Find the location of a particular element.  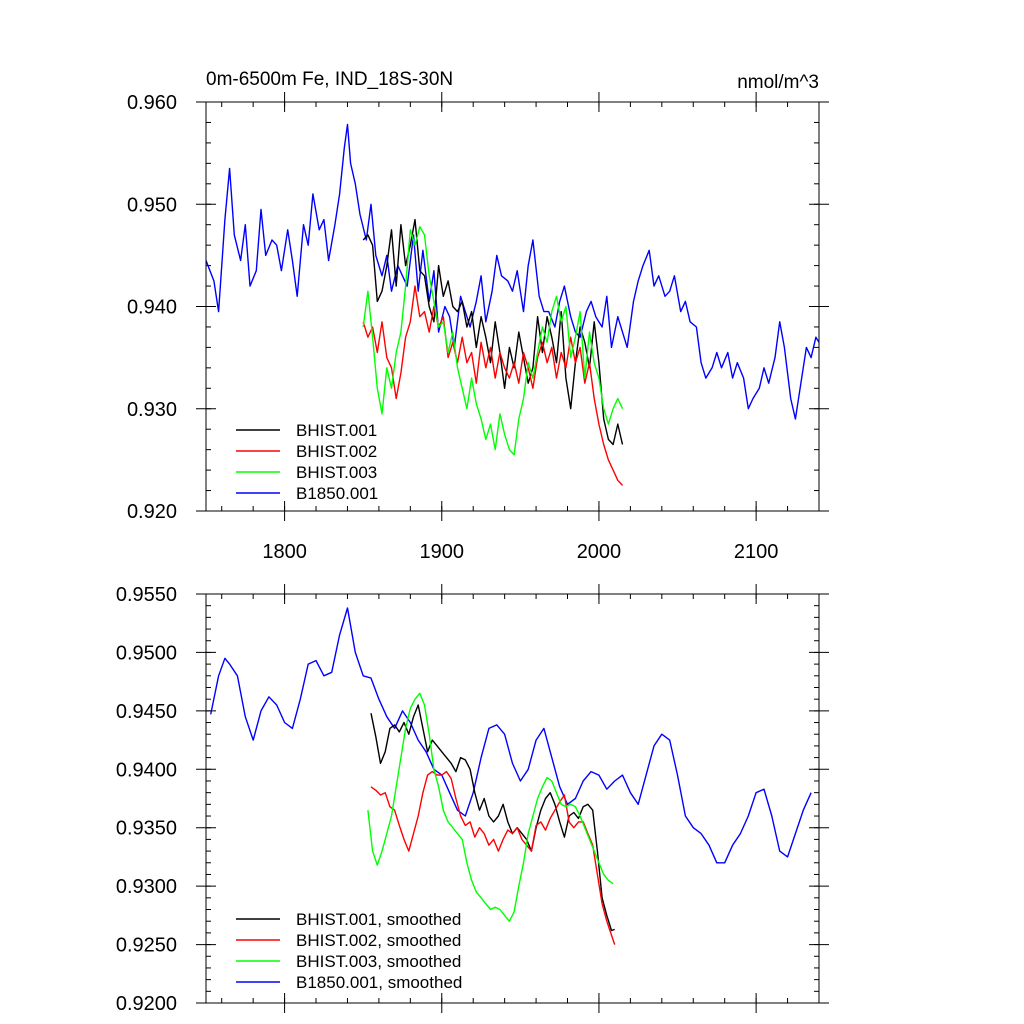

legend-label-bhist-002: BHIST.002 is located at coordinates (336, 451).